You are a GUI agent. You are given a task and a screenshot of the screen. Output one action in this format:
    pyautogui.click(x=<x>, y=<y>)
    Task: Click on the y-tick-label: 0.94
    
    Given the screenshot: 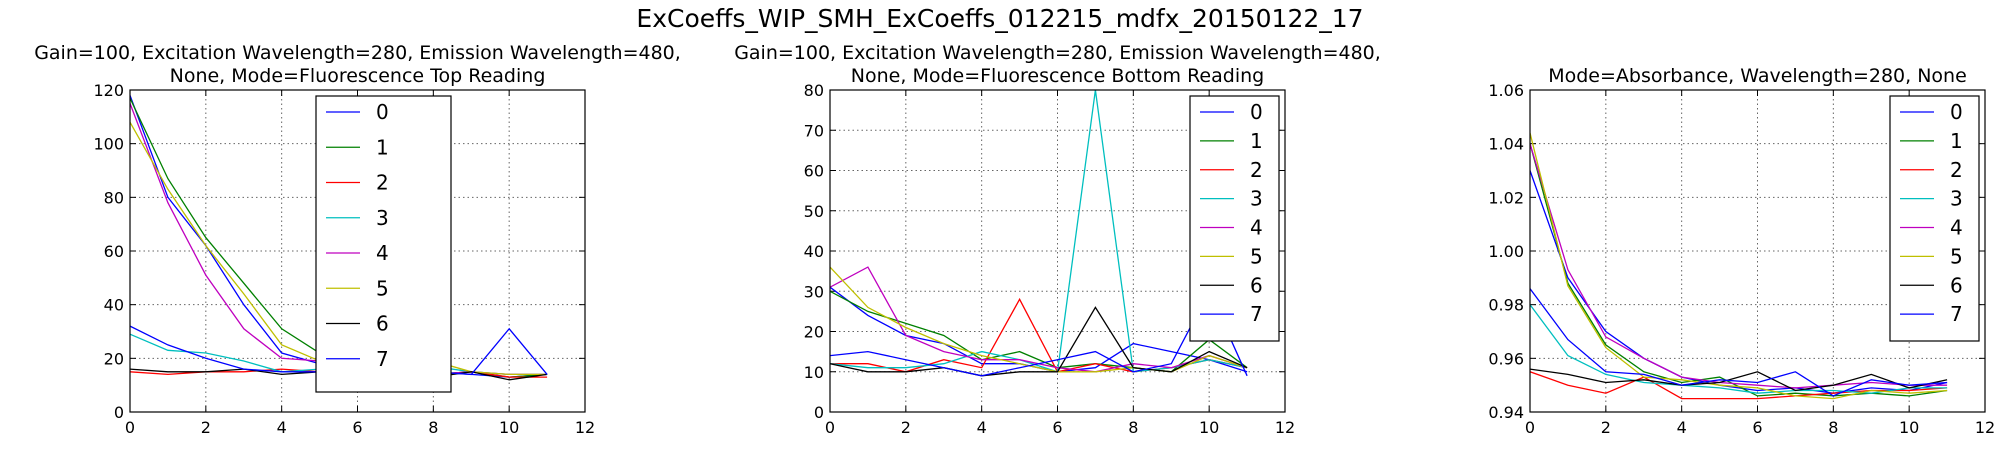 What is the action you would take?
    pyautogui.click(x=1506, y=412)
    